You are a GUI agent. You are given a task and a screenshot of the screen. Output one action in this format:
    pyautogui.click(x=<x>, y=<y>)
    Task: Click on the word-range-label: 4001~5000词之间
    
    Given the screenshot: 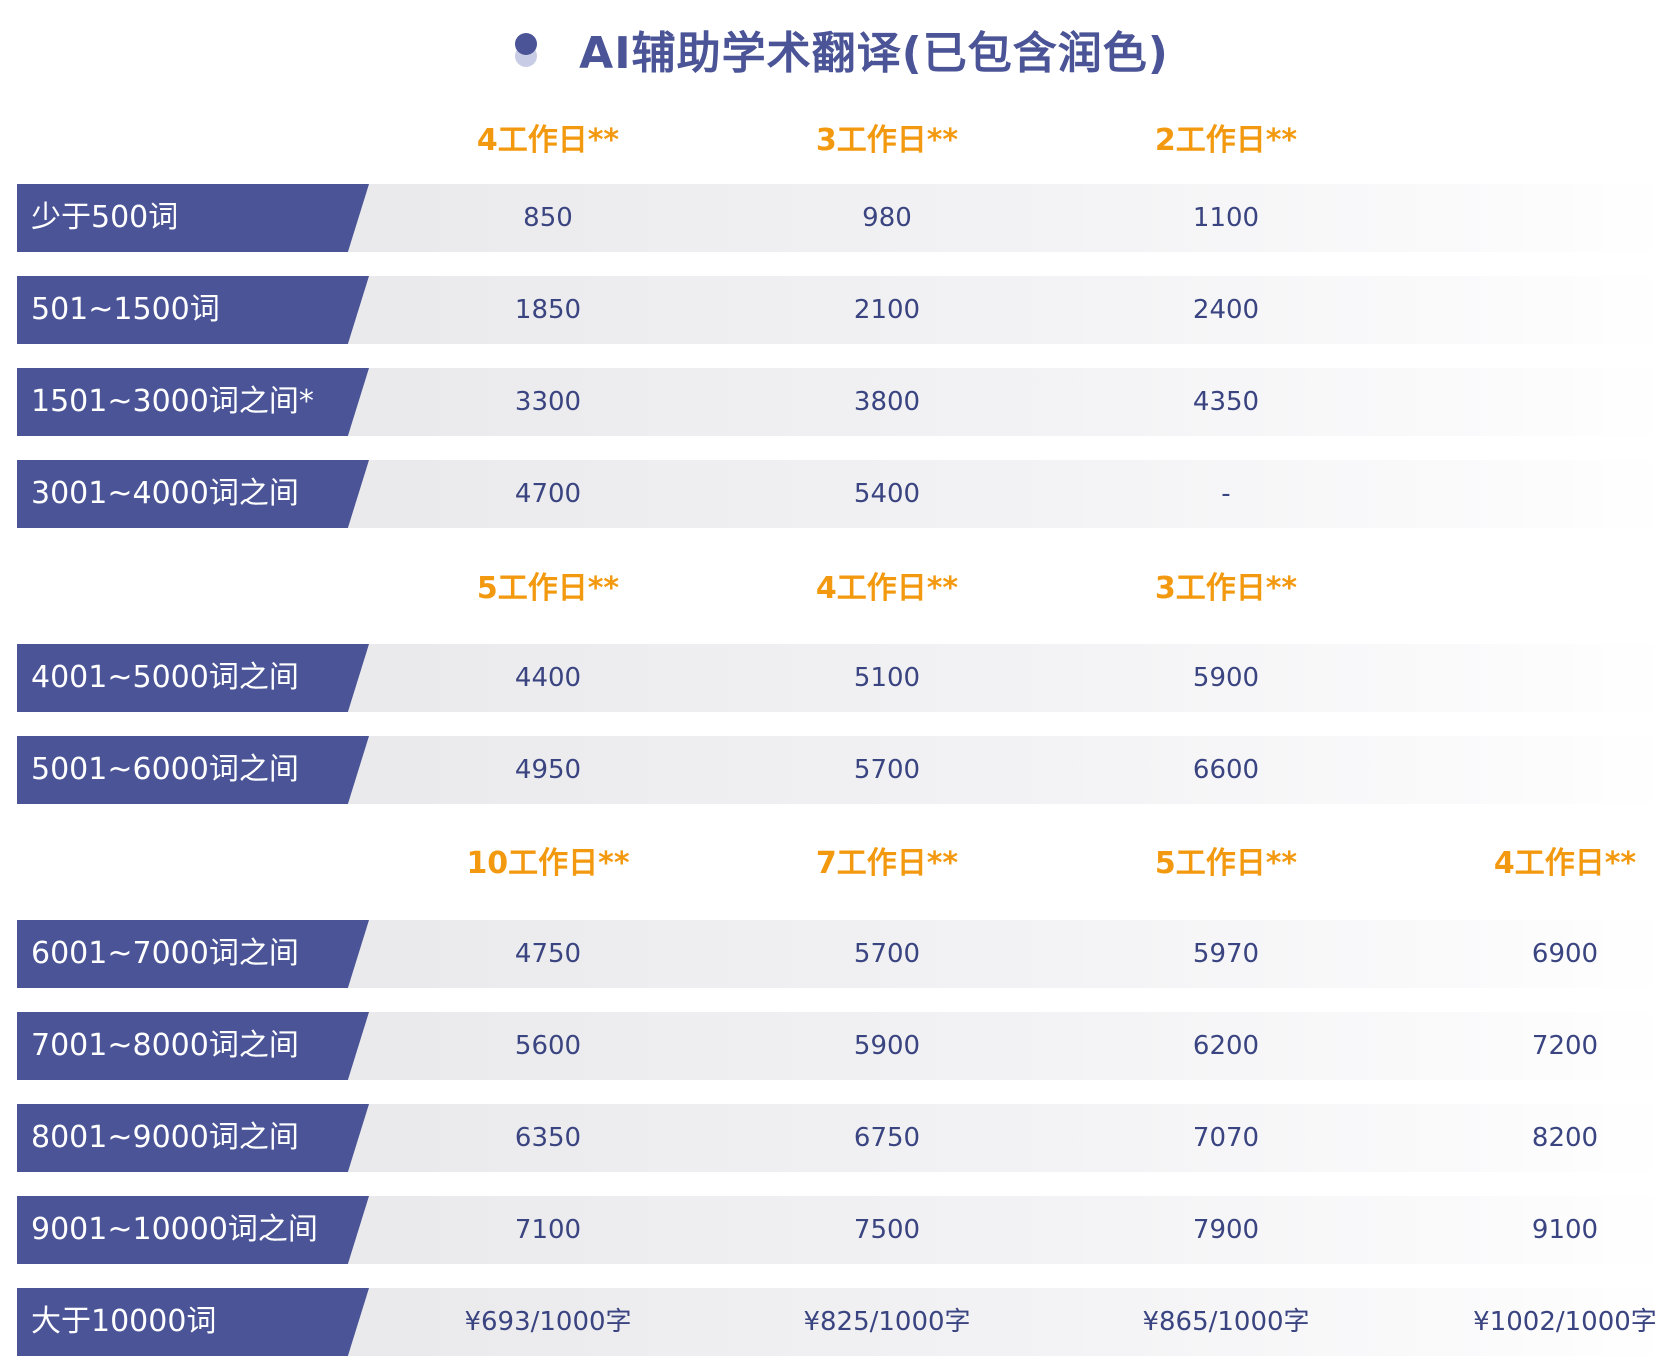 What is the action you would take?
    pyautogui.click(x=193, y=678)
    